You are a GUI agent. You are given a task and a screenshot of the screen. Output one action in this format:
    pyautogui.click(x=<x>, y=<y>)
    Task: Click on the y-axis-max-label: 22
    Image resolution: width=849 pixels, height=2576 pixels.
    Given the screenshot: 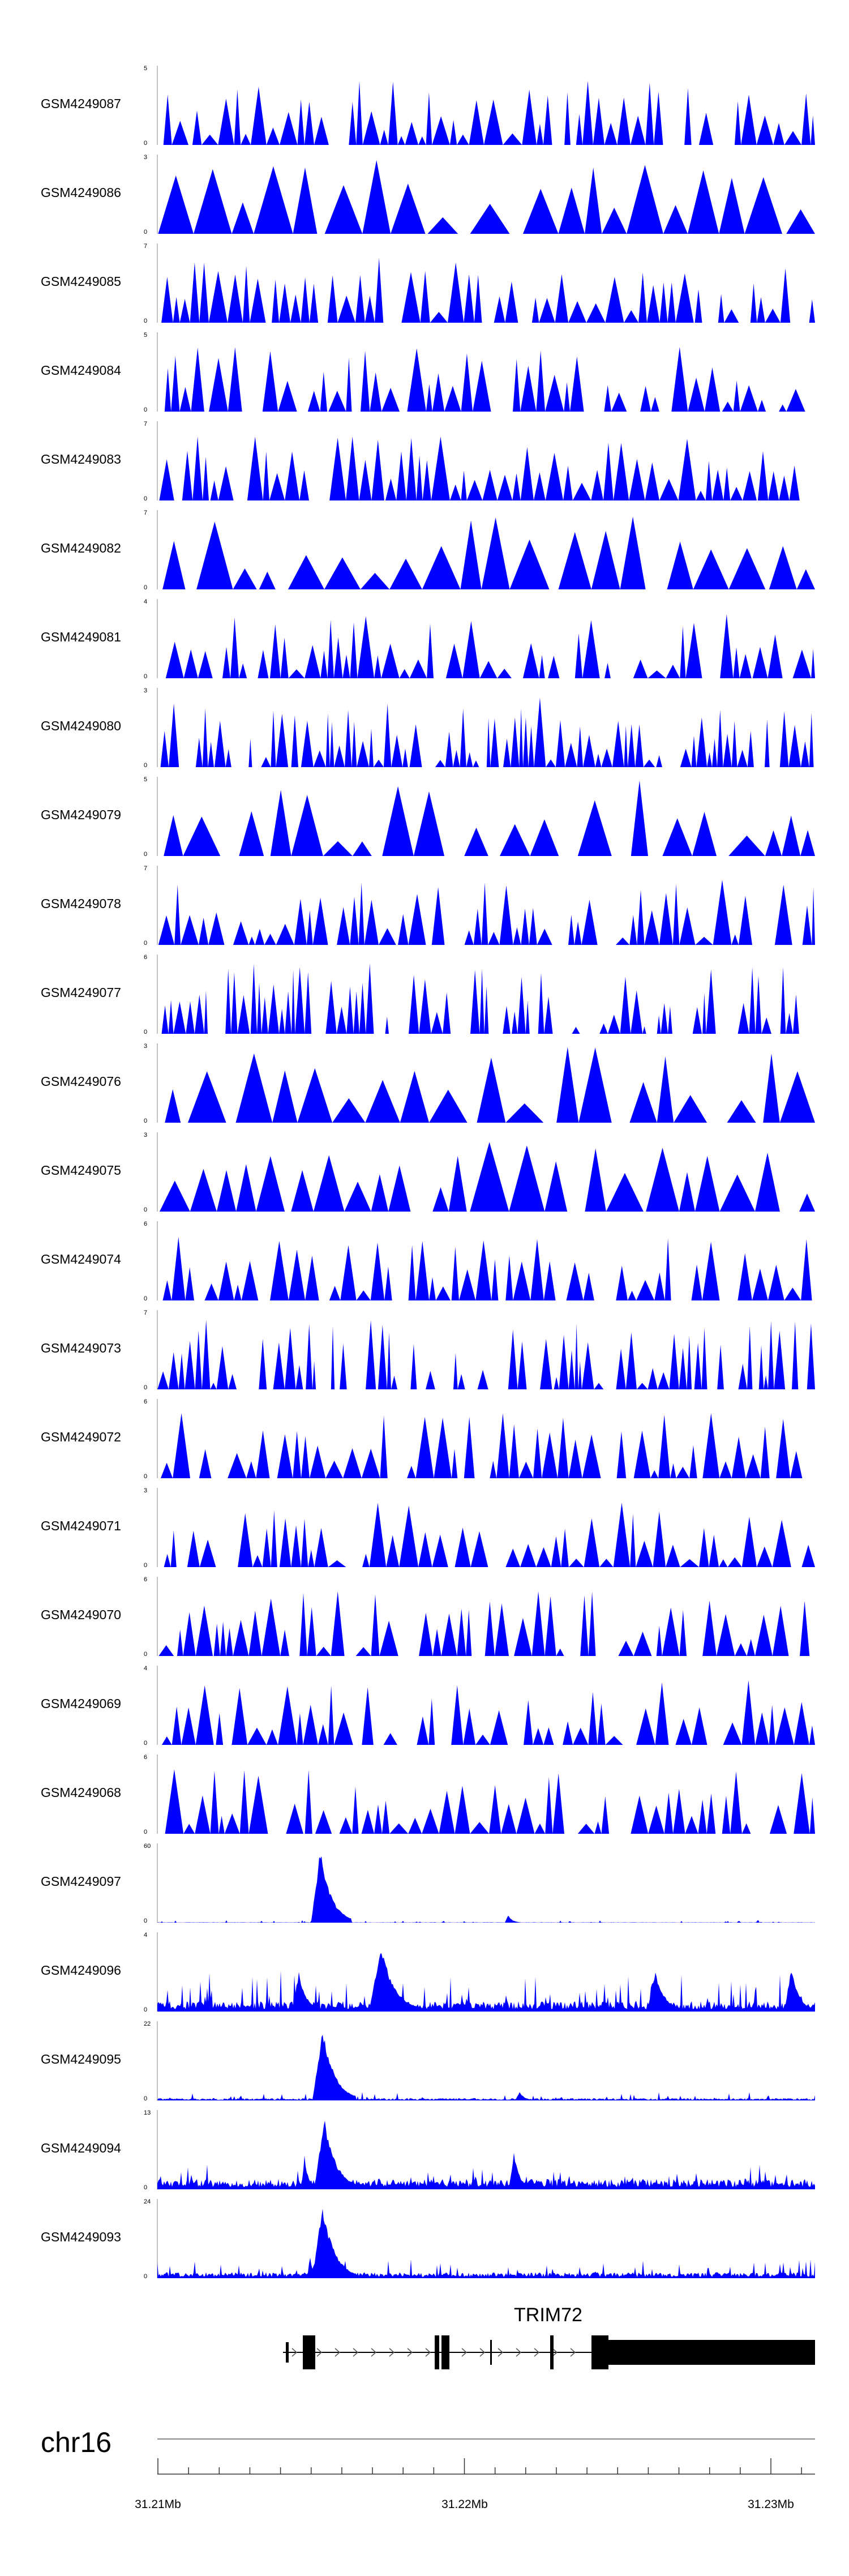 What is the action you would take?
    pyautogui.click(x=147, y=2024)
    